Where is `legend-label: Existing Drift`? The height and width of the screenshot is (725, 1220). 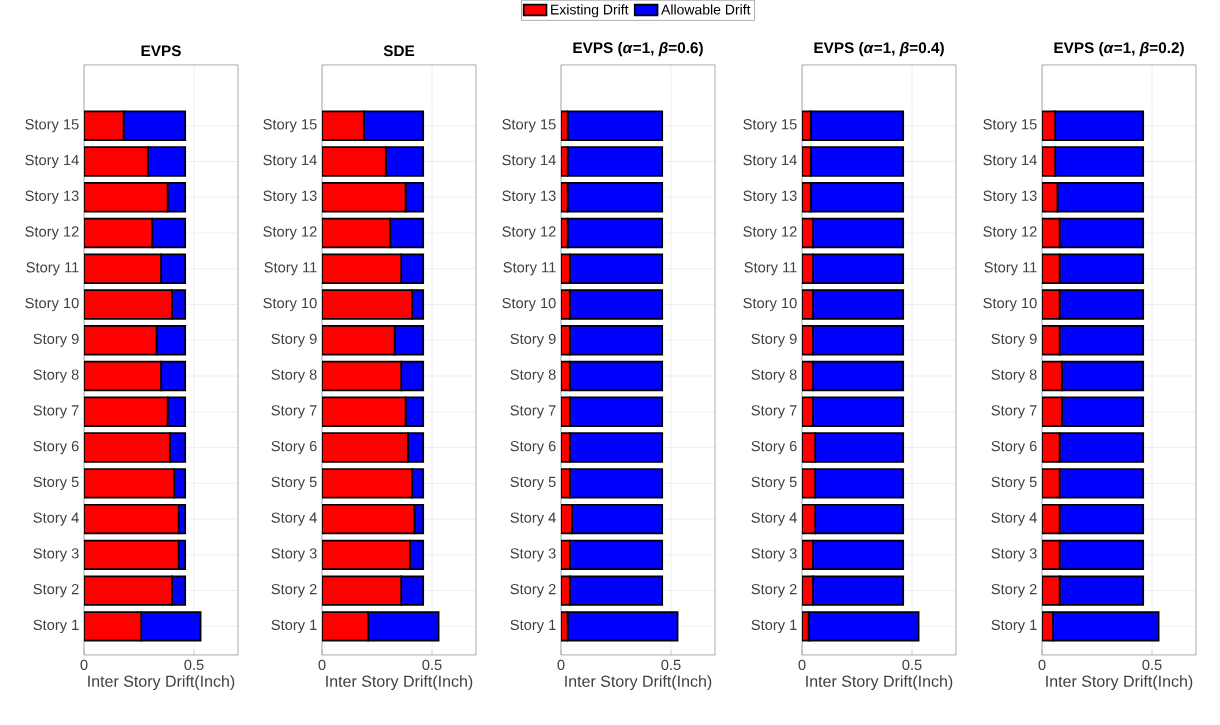 legend-label: Existing Drift is located at coordinates (590, 11).